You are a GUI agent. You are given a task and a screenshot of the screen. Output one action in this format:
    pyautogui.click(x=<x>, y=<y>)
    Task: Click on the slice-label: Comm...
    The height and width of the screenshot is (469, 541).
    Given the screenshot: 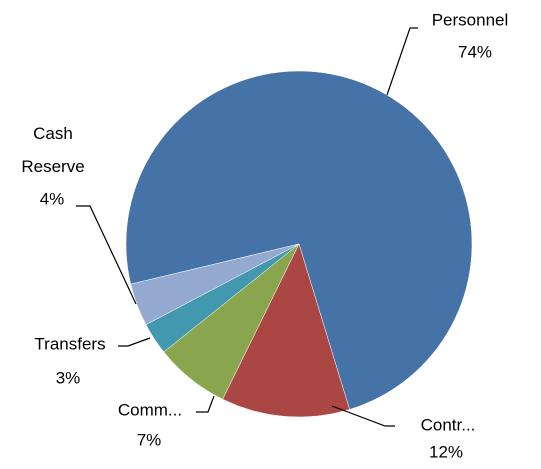 What is the action you would take?
    pyautogui.click(x=150, y=410)
    